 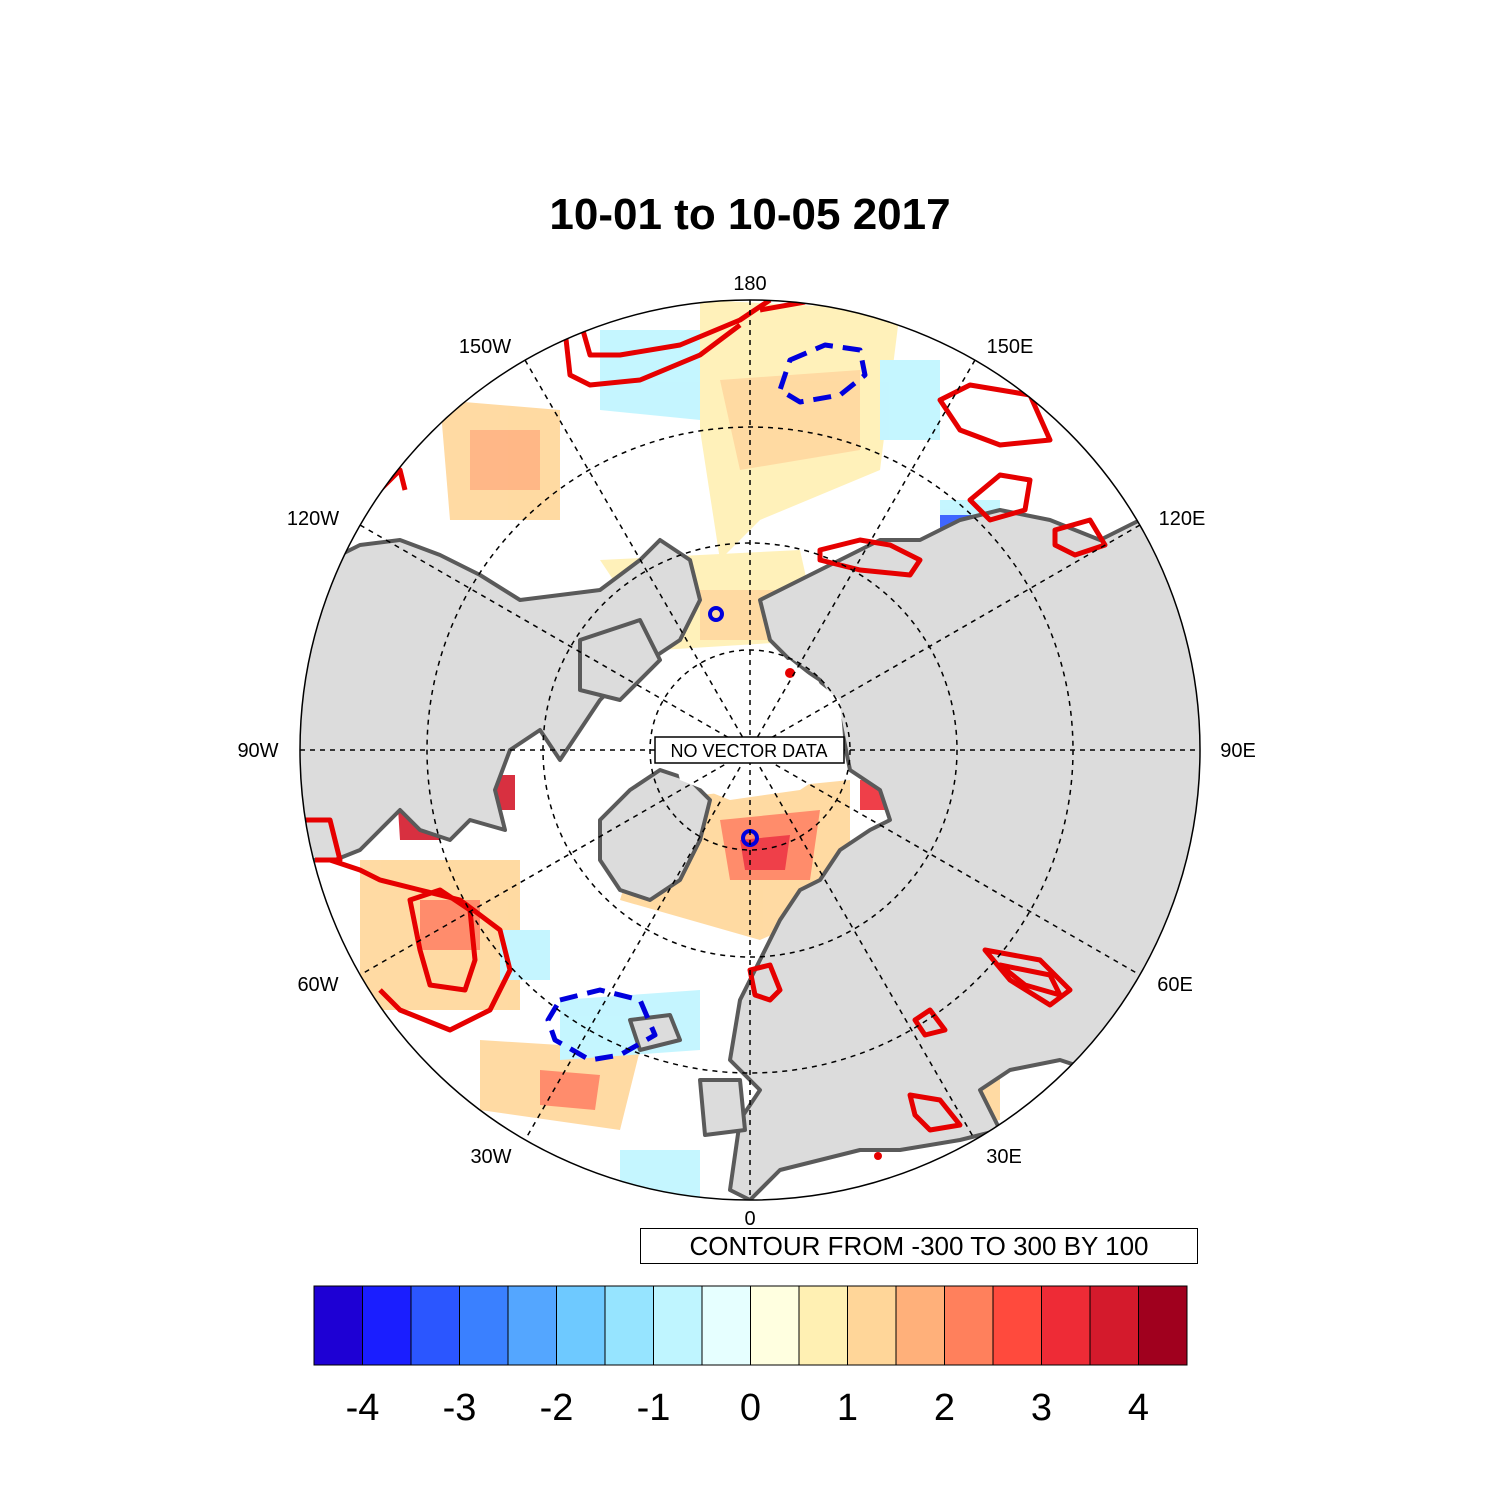 What do you see at coordinates (654, 1408) in the screenshot?
I see `colorbar-tick-label: -1` at bounding box center [654, 1408].